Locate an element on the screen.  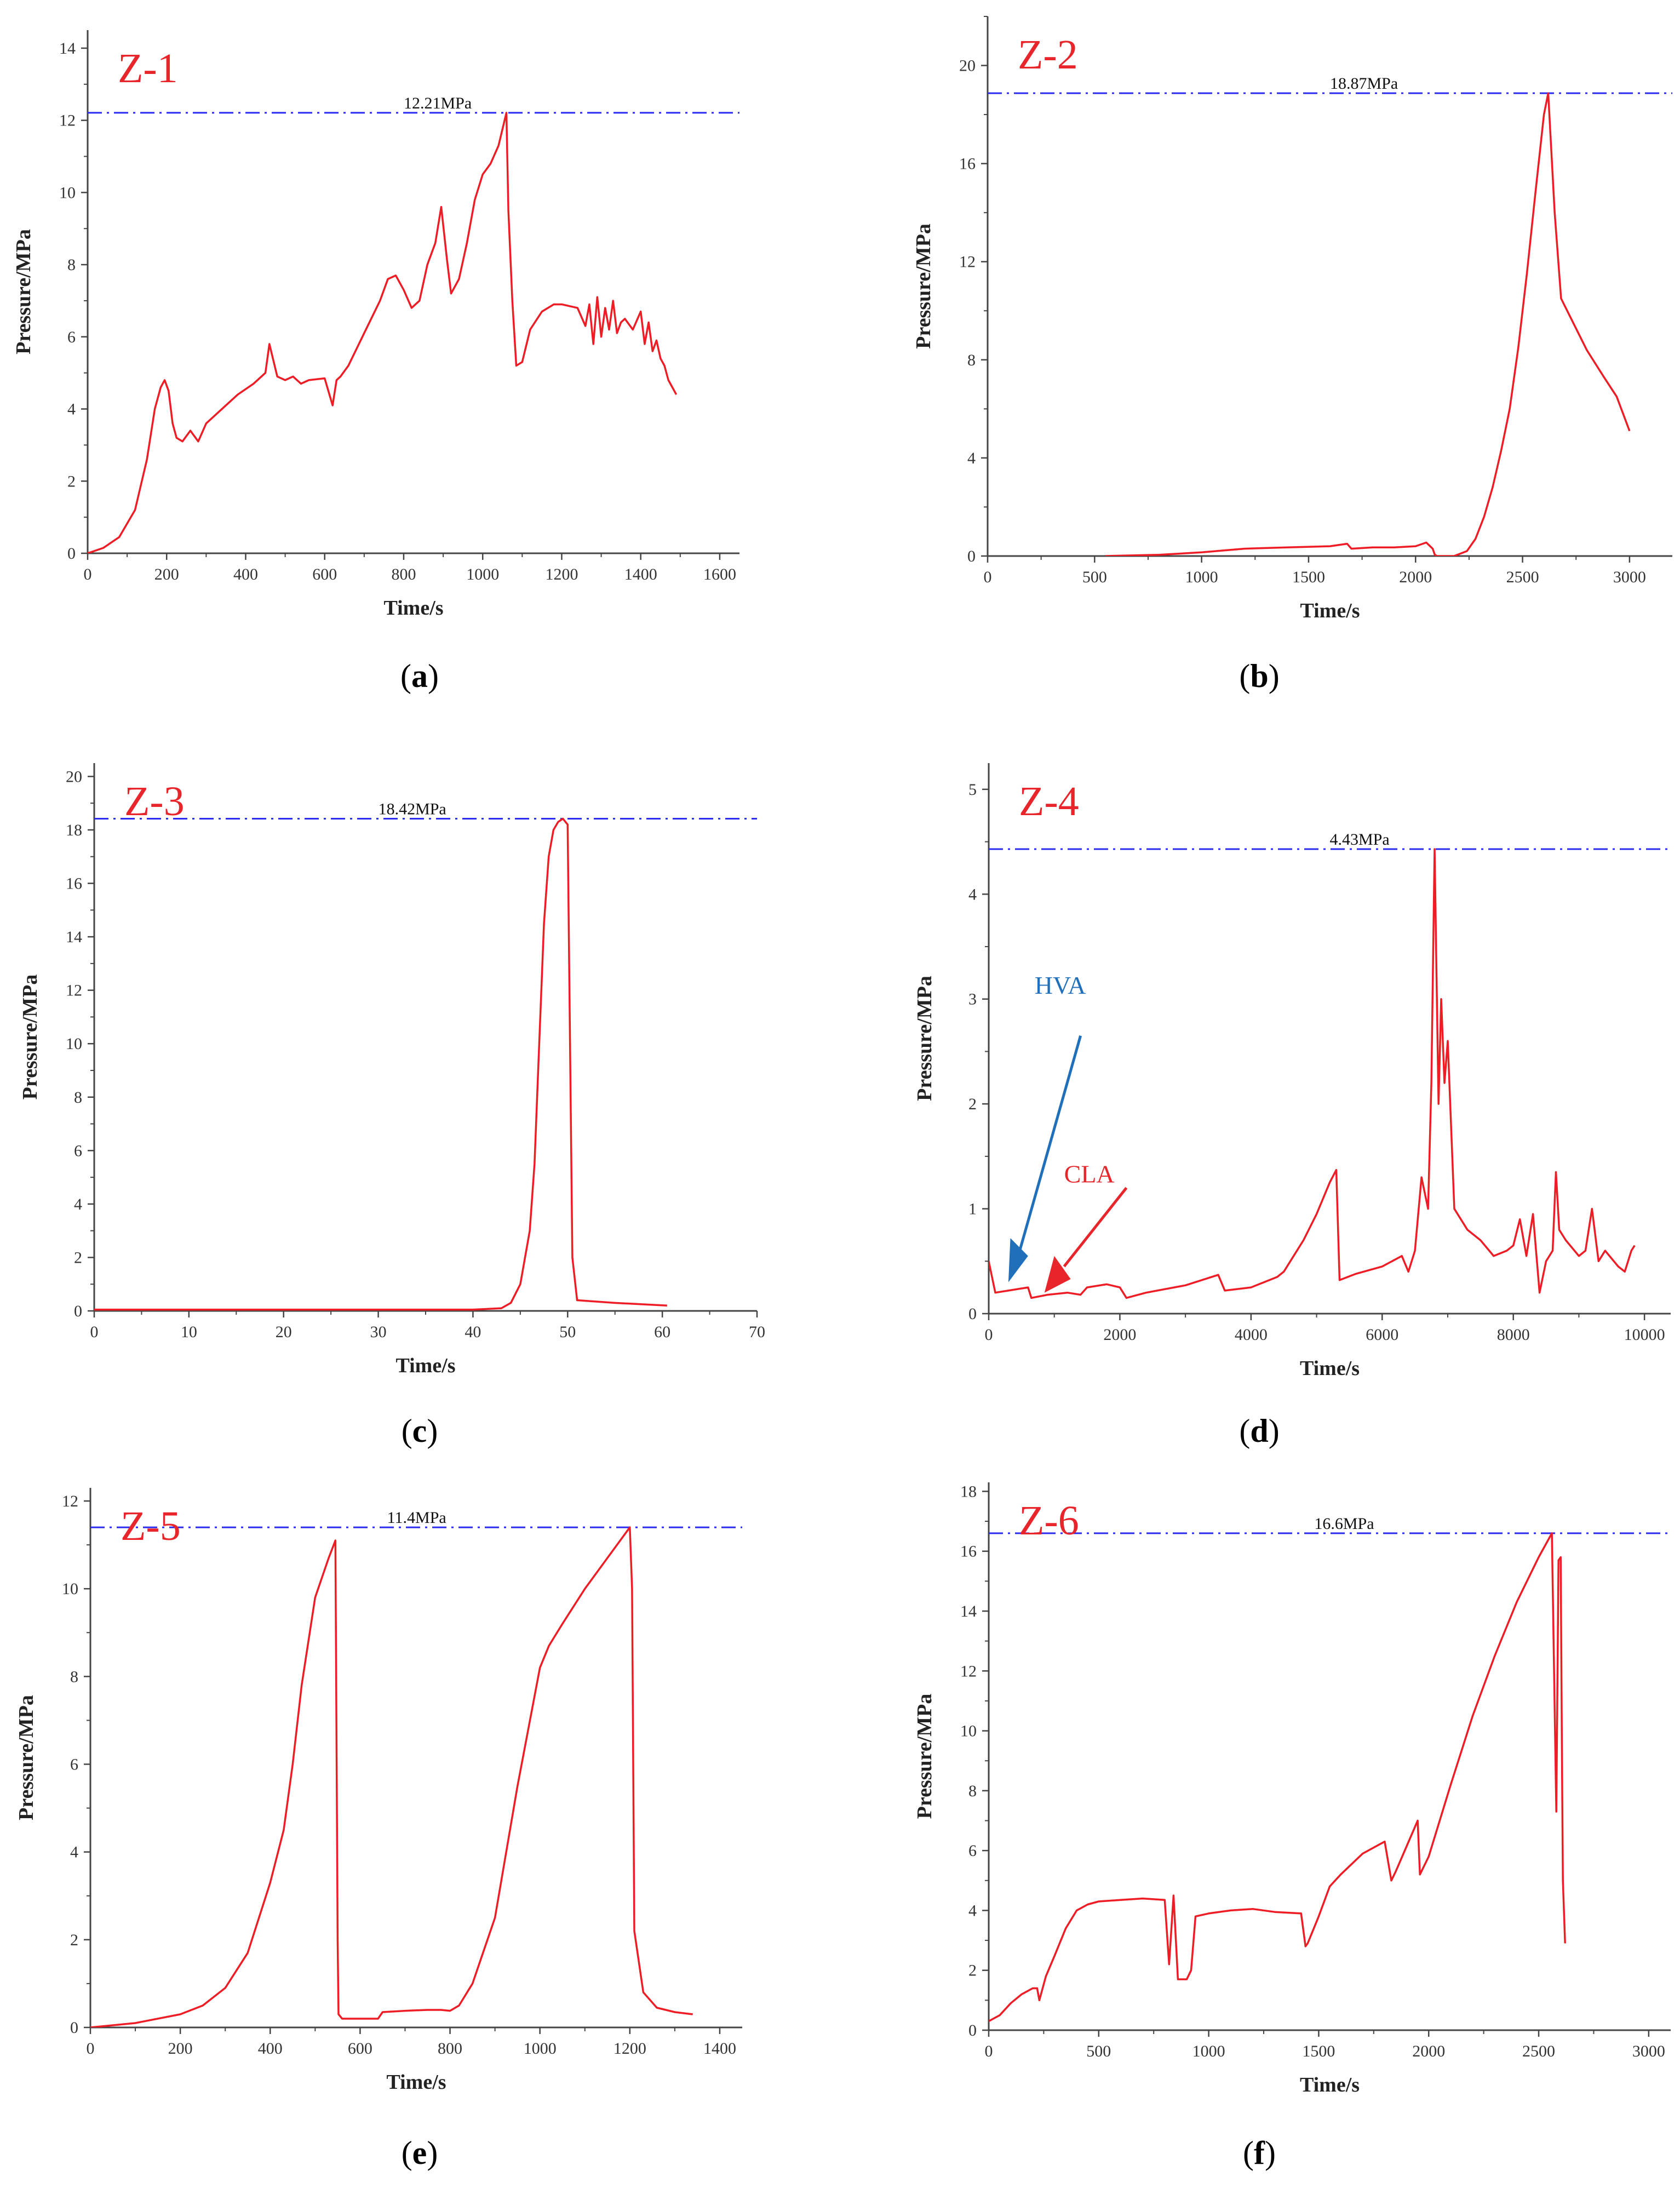
peak-value-label: 12.21MPa is located at coordinates (438, 103).